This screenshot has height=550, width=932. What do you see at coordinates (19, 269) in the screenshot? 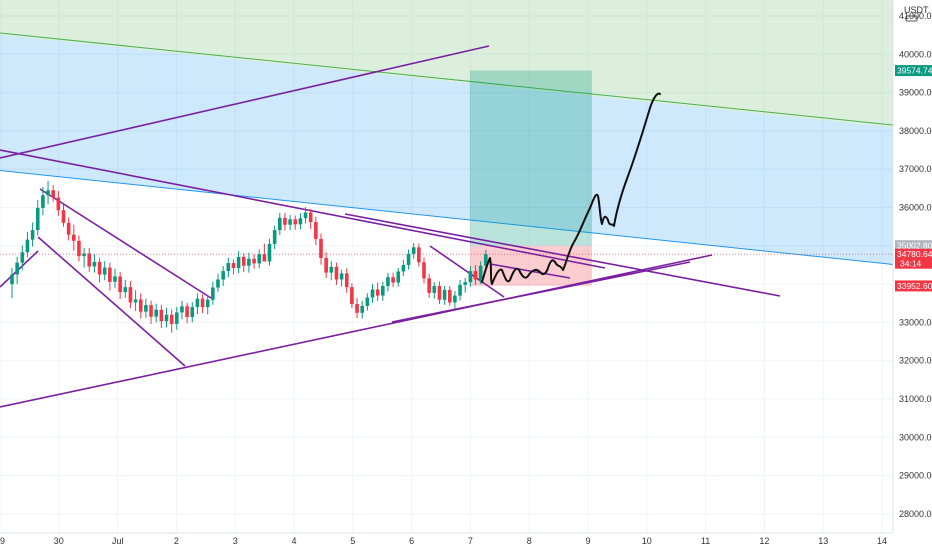
I see `left-short-line` at bounding box center [19, 269].